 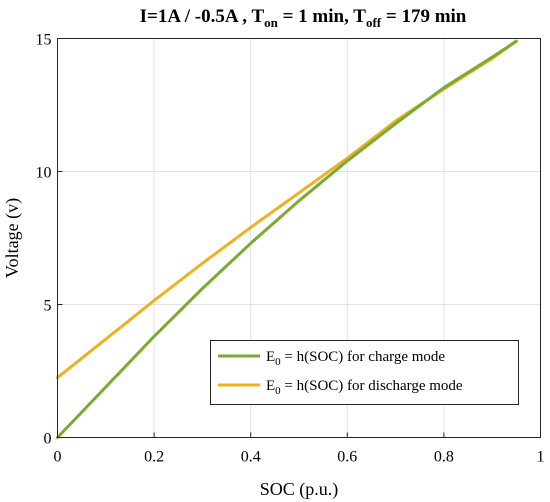 I want to click on x-tick-label: 1, so click(x=541, y=457).